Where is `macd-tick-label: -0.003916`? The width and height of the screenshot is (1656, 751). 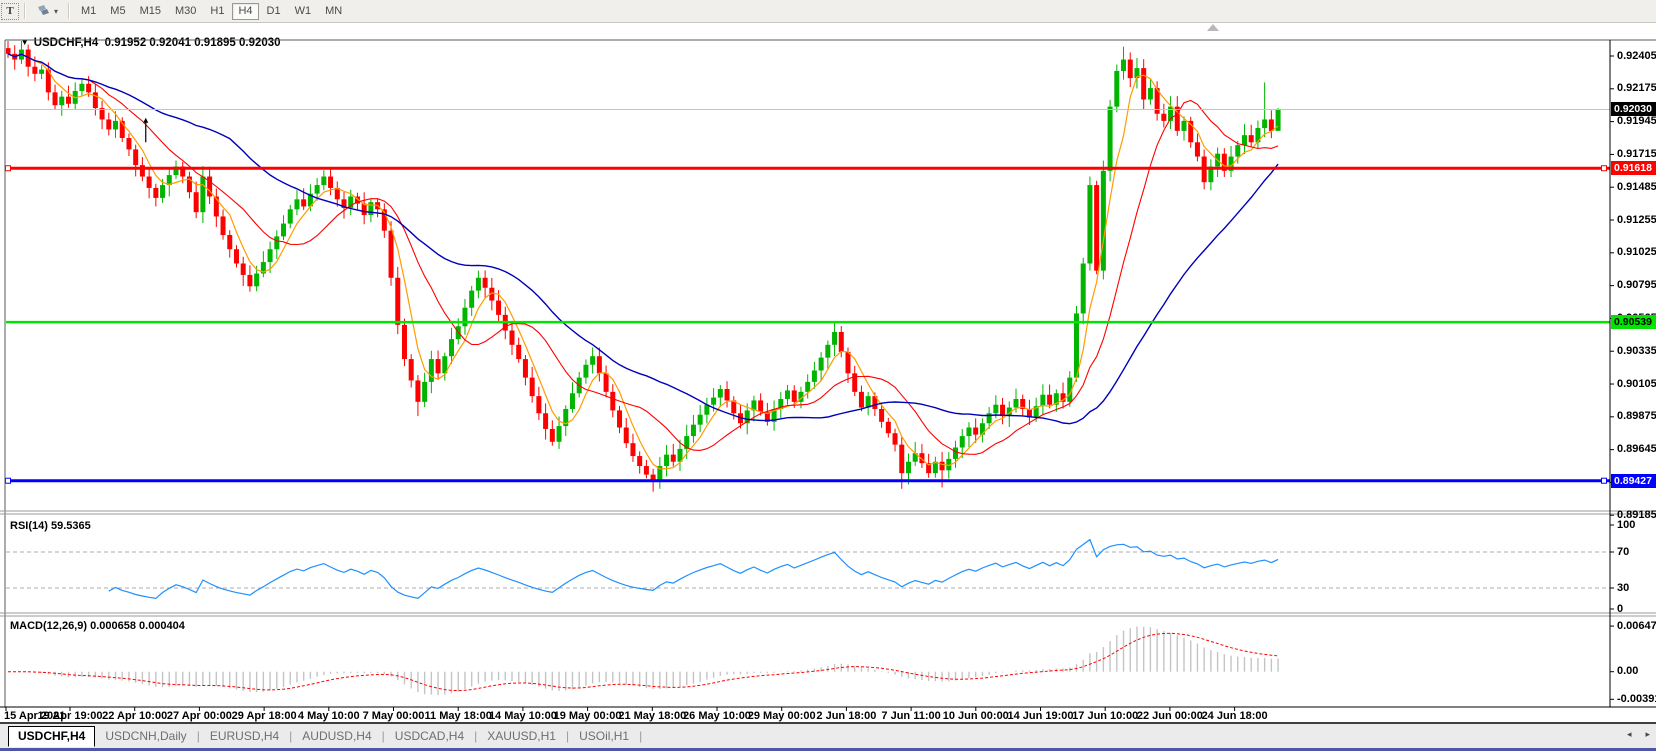 macd-tick-label: -0.003916 is located at coordinates (1636, 699).